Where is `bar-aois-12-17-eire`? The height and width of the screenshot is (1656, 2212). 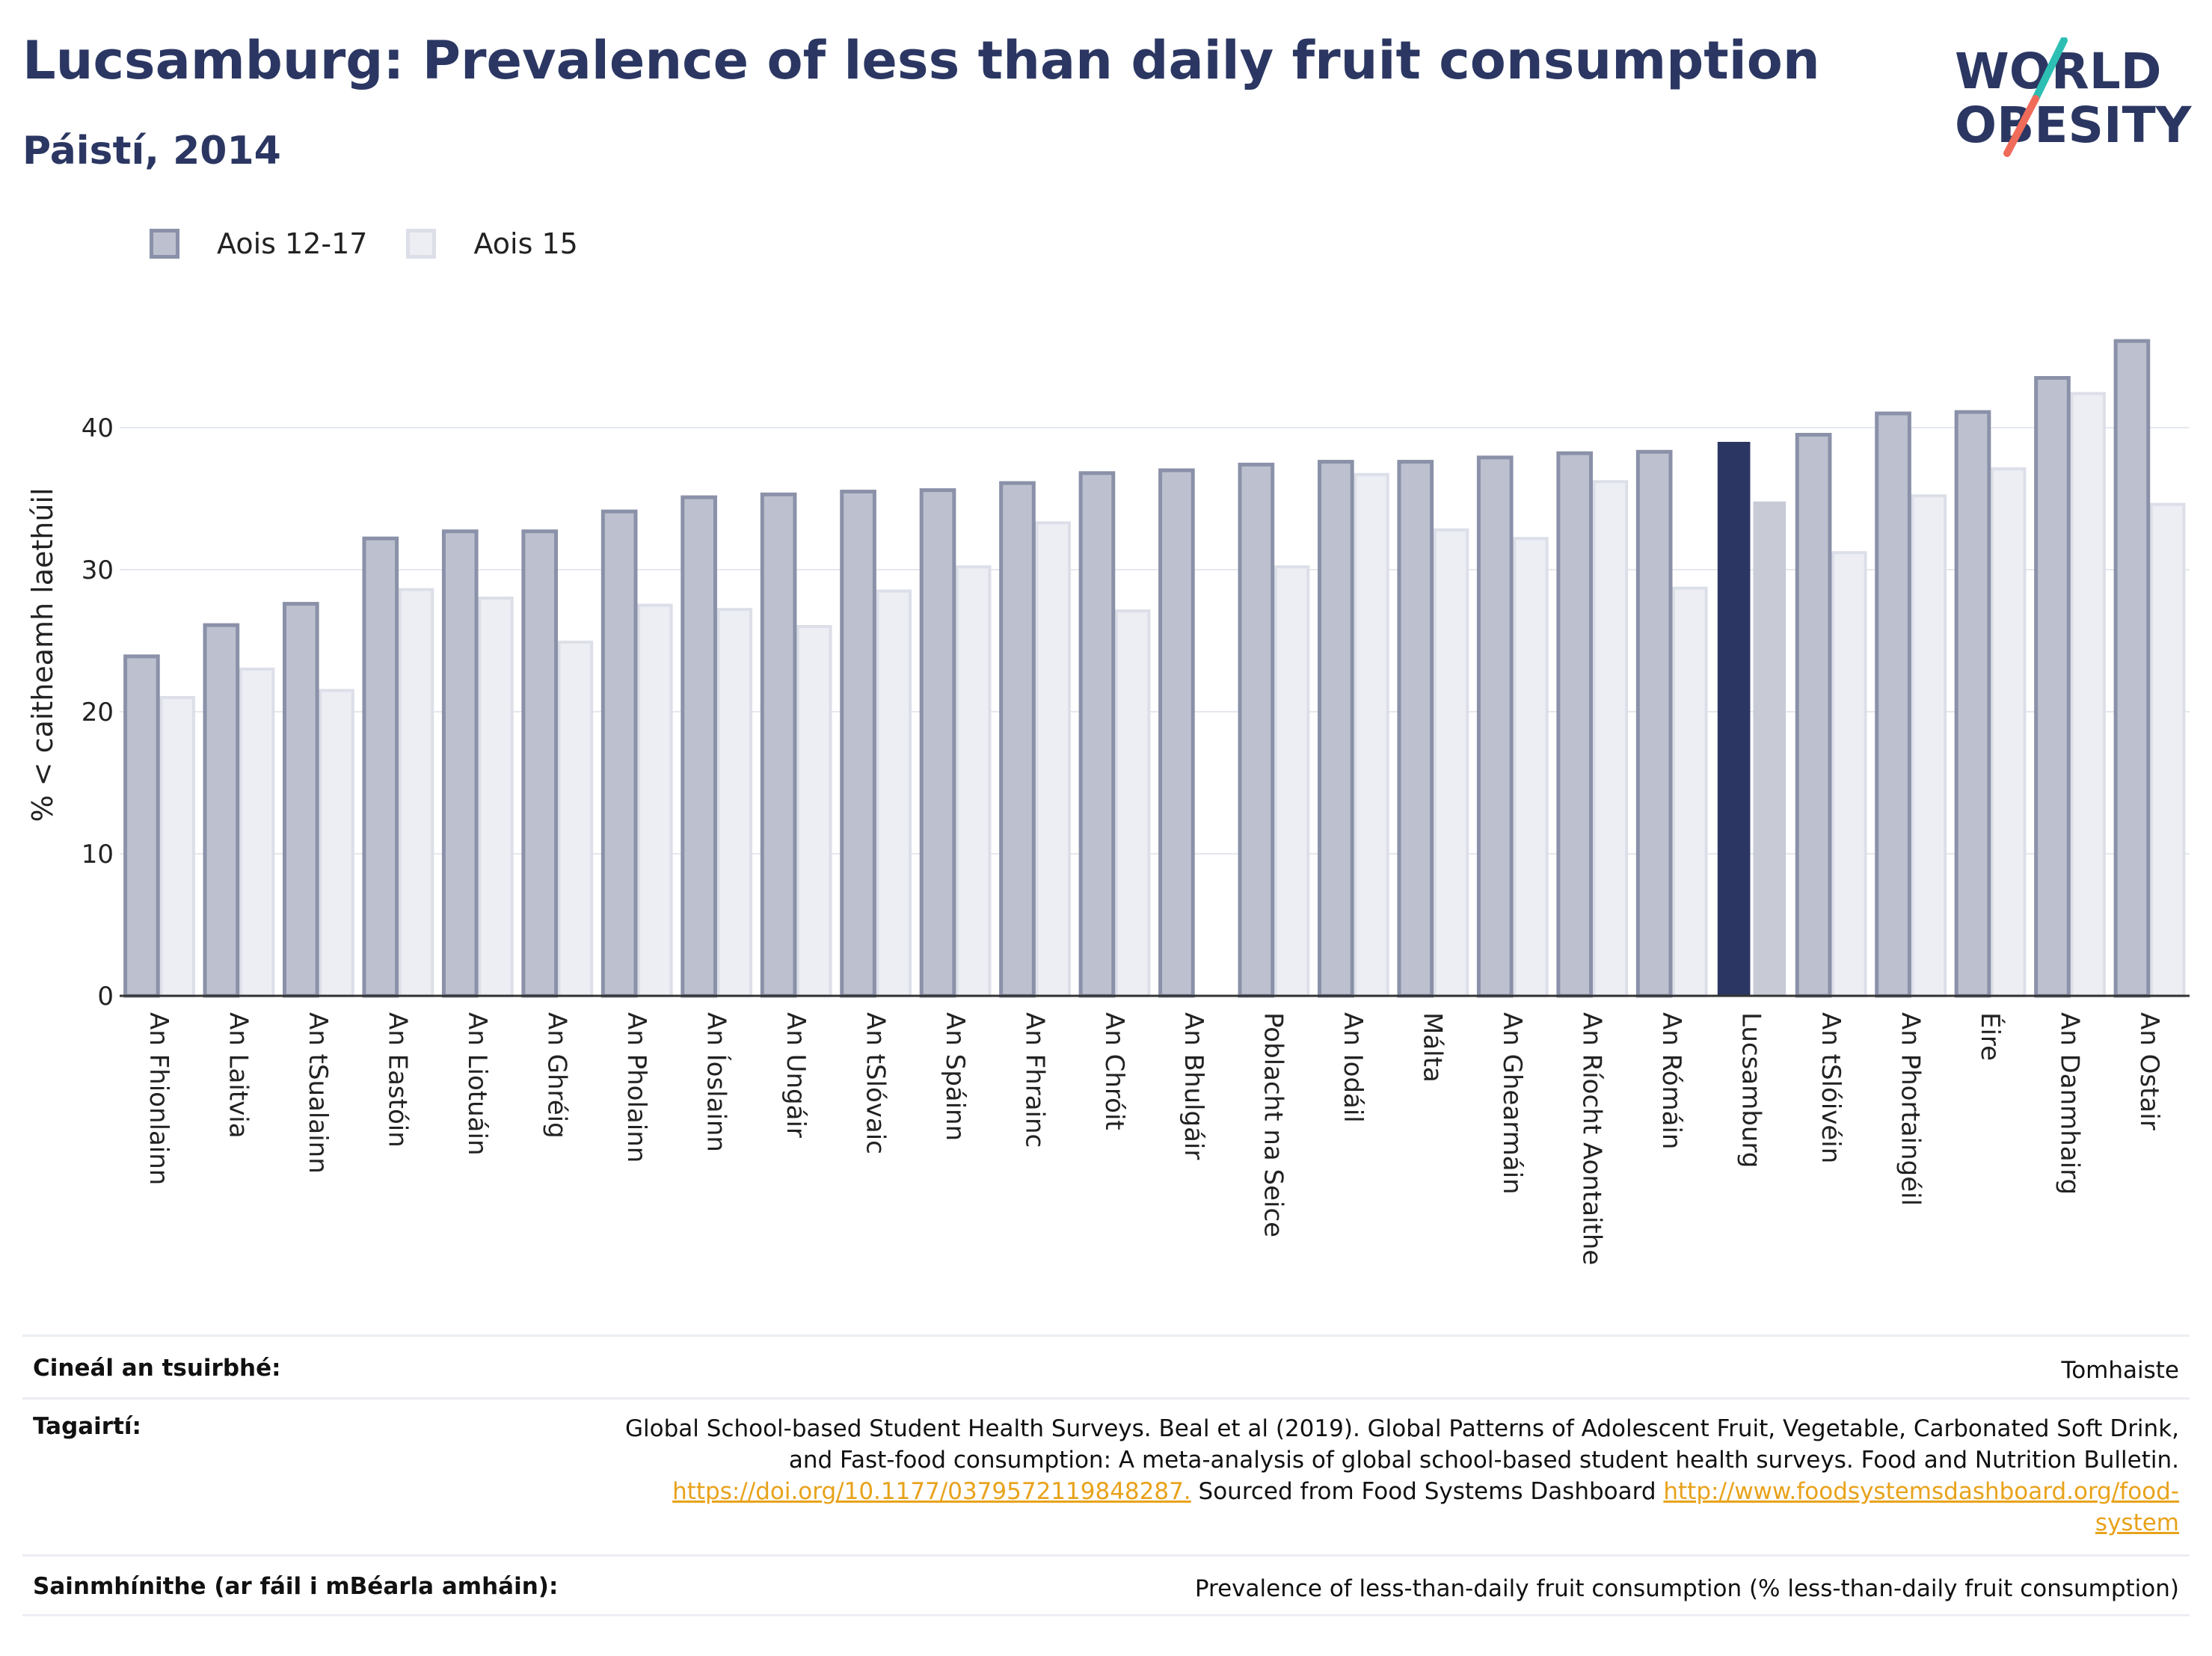
bar-aois-12-17-eire is located at coordinates (1972, 704).